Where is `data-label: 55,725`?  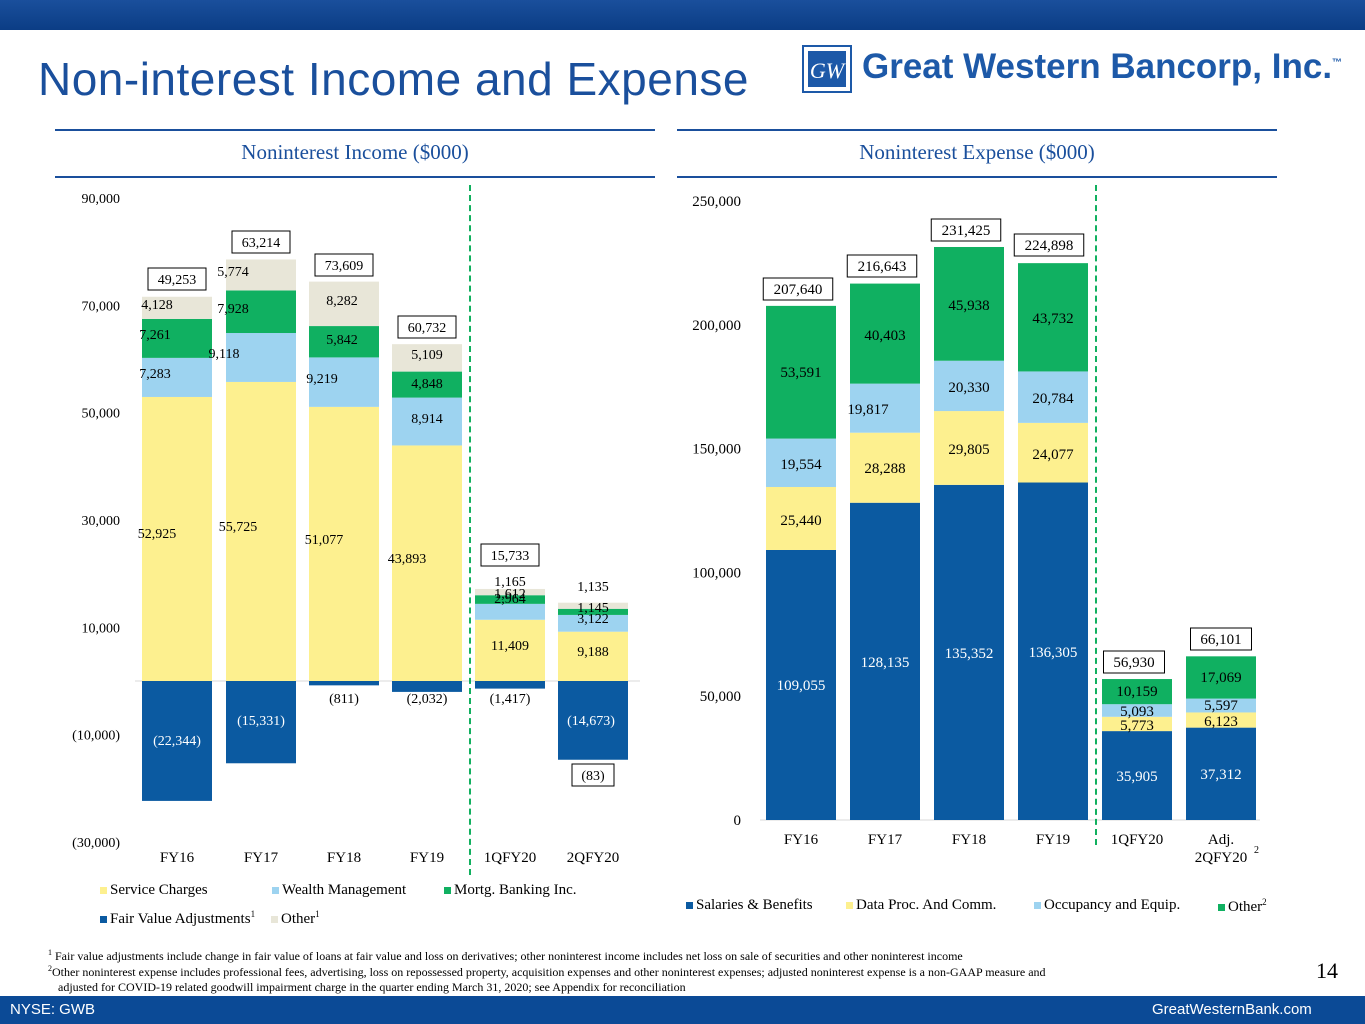 data-label: 55,725 is located at coordinates (238, 527).